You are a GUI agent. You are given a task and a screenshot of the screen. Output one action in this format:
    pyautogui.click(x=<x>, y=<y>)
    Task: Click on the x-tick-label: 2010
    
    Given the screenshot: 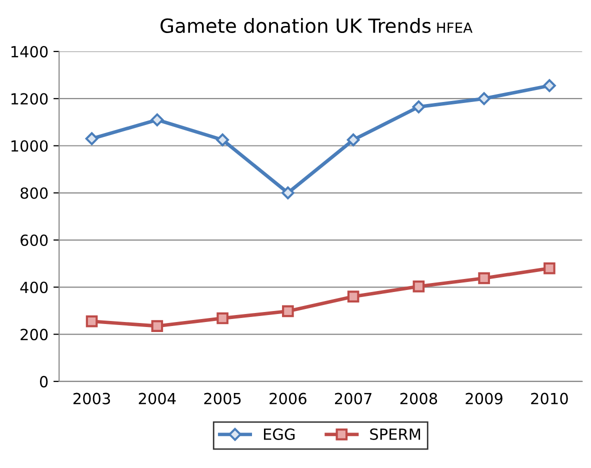 What is the action you would take?
    pyautogui.click(x=549, y=398)
    